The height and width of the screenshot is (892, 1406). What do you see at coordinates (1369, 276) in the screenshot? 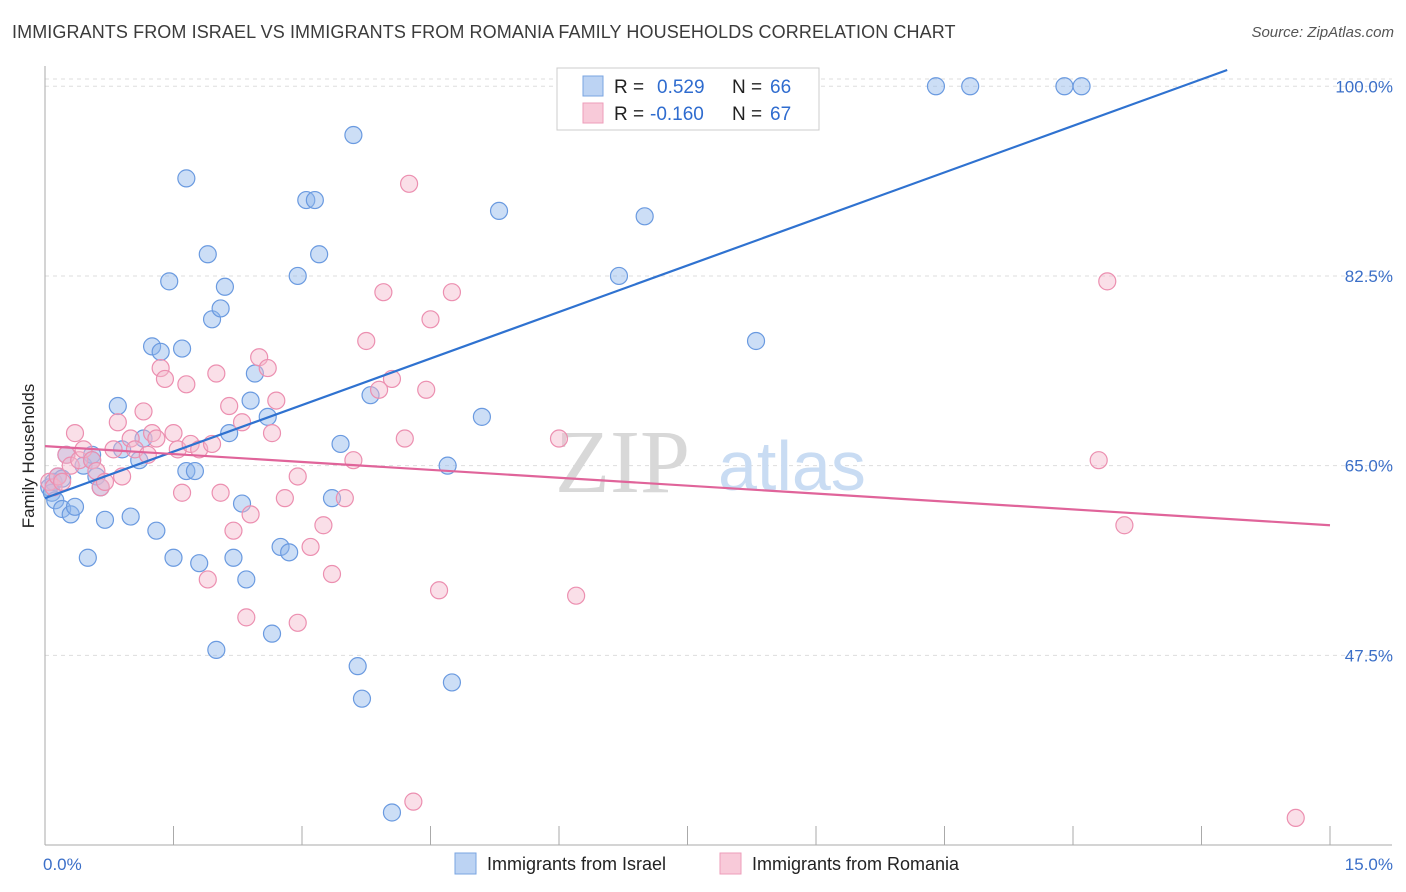
I see `y-tick-label: 82.5%` at bounding box center [1369, 276].